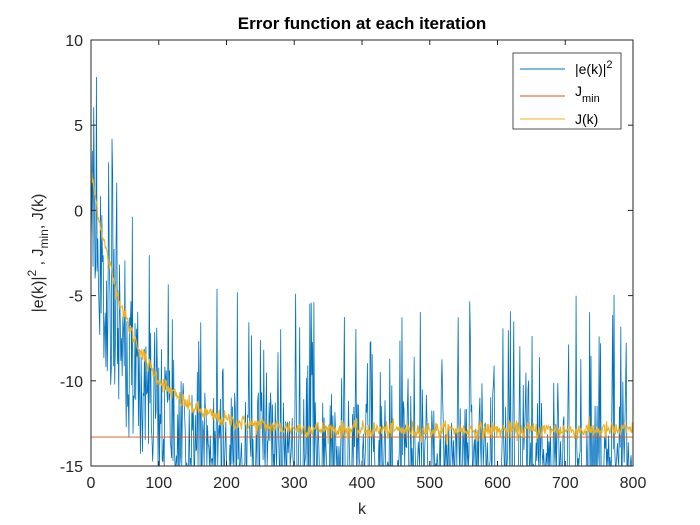 Image resolution: width=700 pixels, height=525 pixels. What do you see at coordinates (44, 238) in the screenshot?
I see `y-label-jmin-sub: min` at bounding box center [44, 238].